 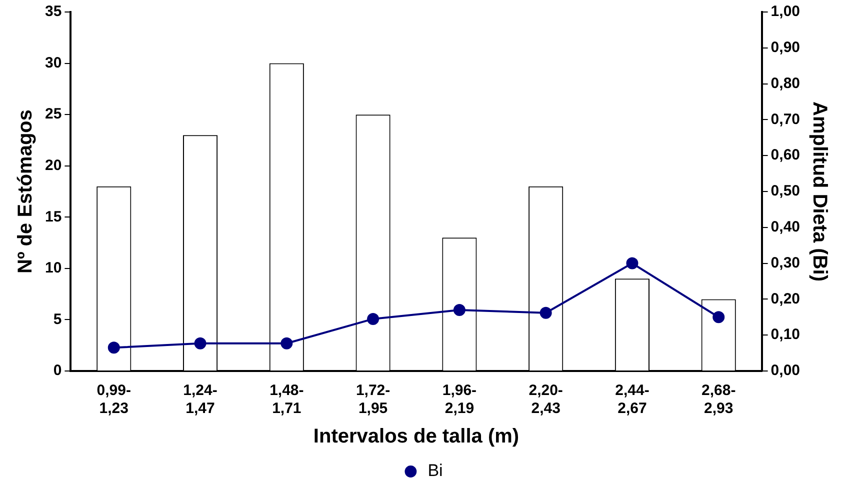 I want to click on y2-tick-label: 0,30, so click(x=785, y=263).